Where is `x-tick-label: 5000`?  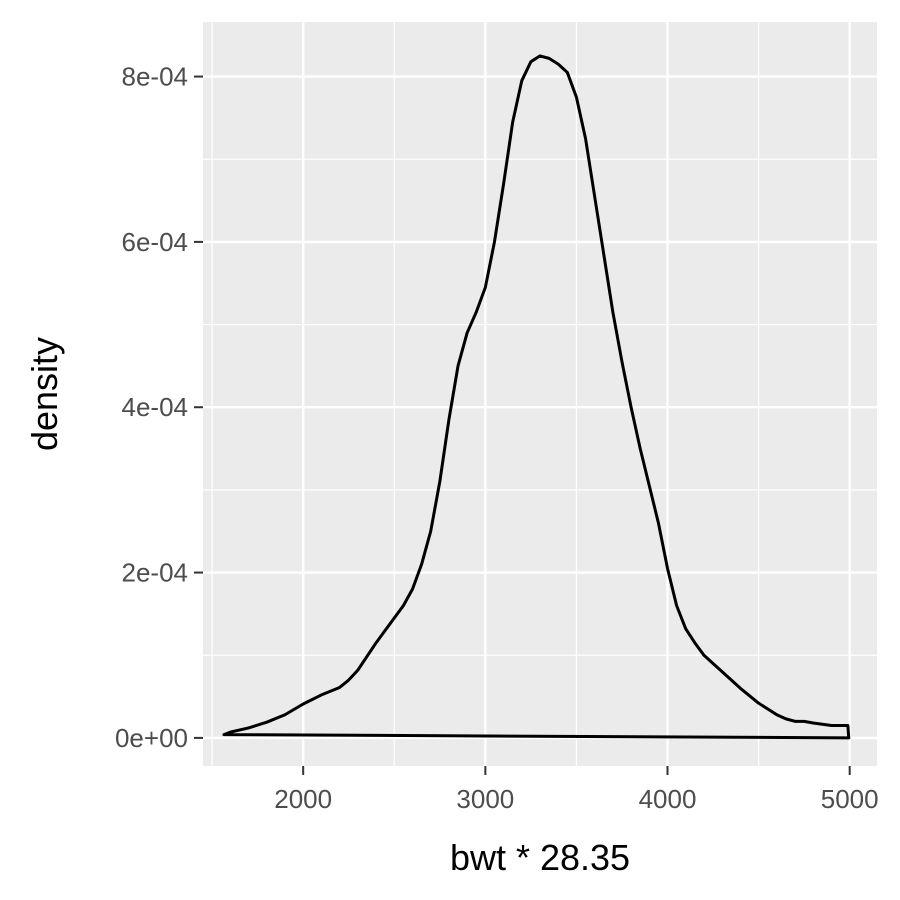
x-tick-label: 5000 is located at coordinates (850, 799).